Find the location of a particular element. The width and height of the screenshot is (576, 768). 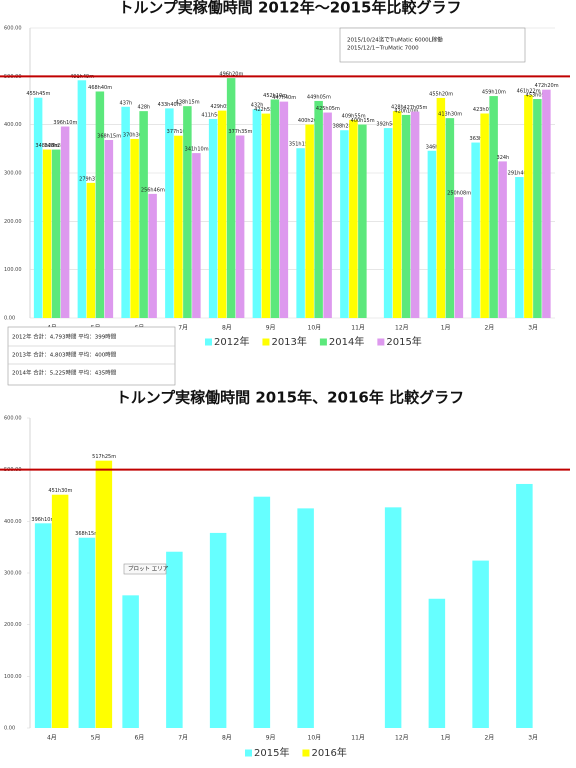

value-label: 429h05m is located at coordinates (222, 107).